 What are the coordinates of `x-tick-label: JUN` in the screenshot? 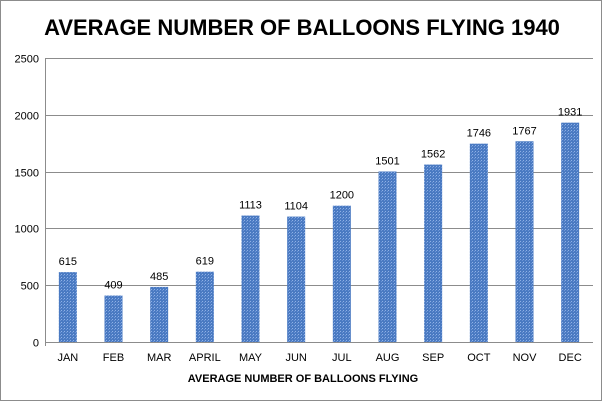 It's located at (295, 358).